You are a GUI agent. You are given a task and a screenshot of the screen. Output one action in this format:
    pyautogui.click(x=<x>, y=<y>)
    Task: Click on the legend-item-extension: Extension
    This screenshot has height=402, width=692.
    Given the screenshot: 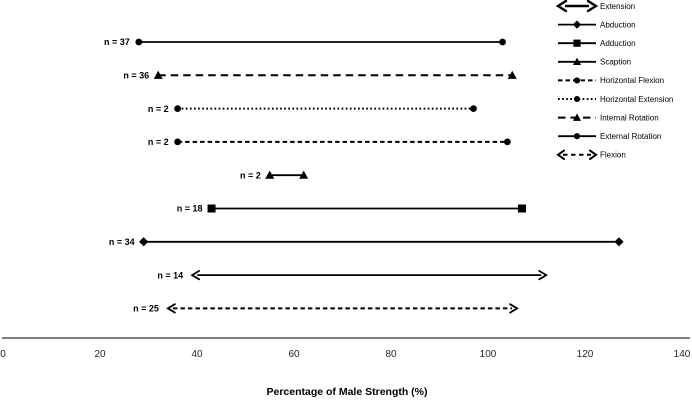 What is the action you would take?
    pyautogui.click(x=595, y=6)
    